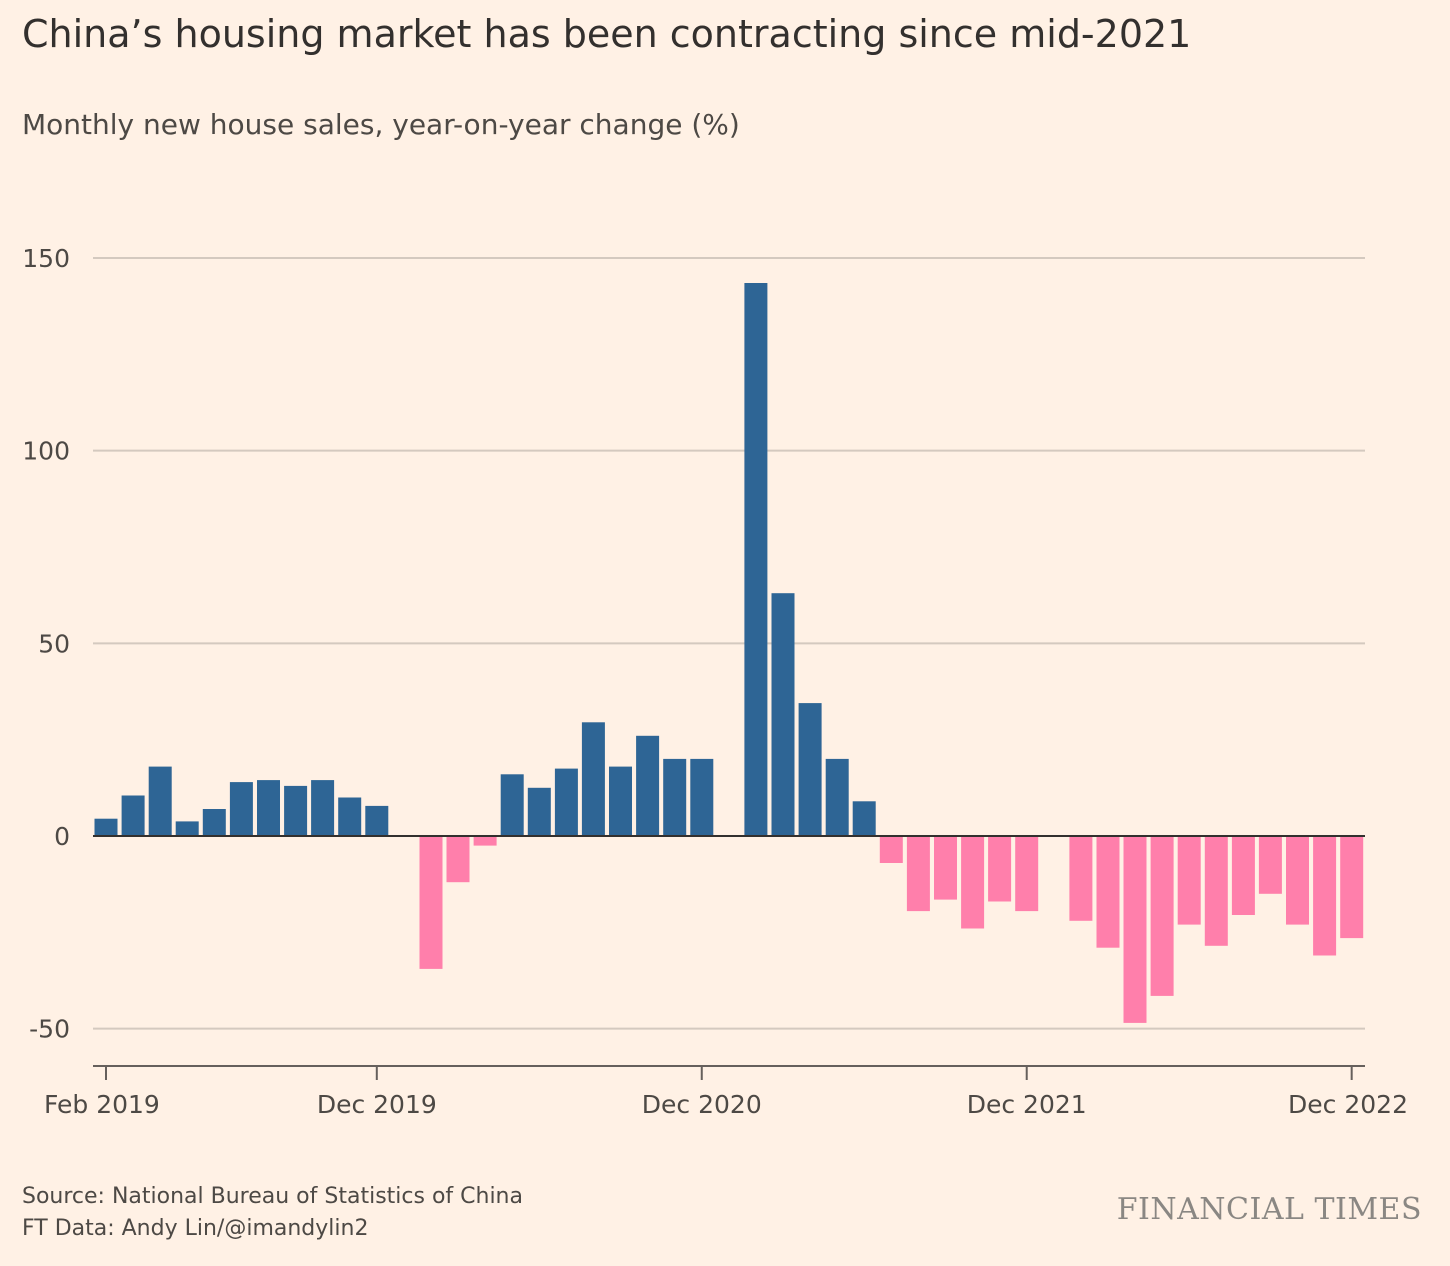  I want to click on x-tick-label: Dec 2019, so click(377, 1104).